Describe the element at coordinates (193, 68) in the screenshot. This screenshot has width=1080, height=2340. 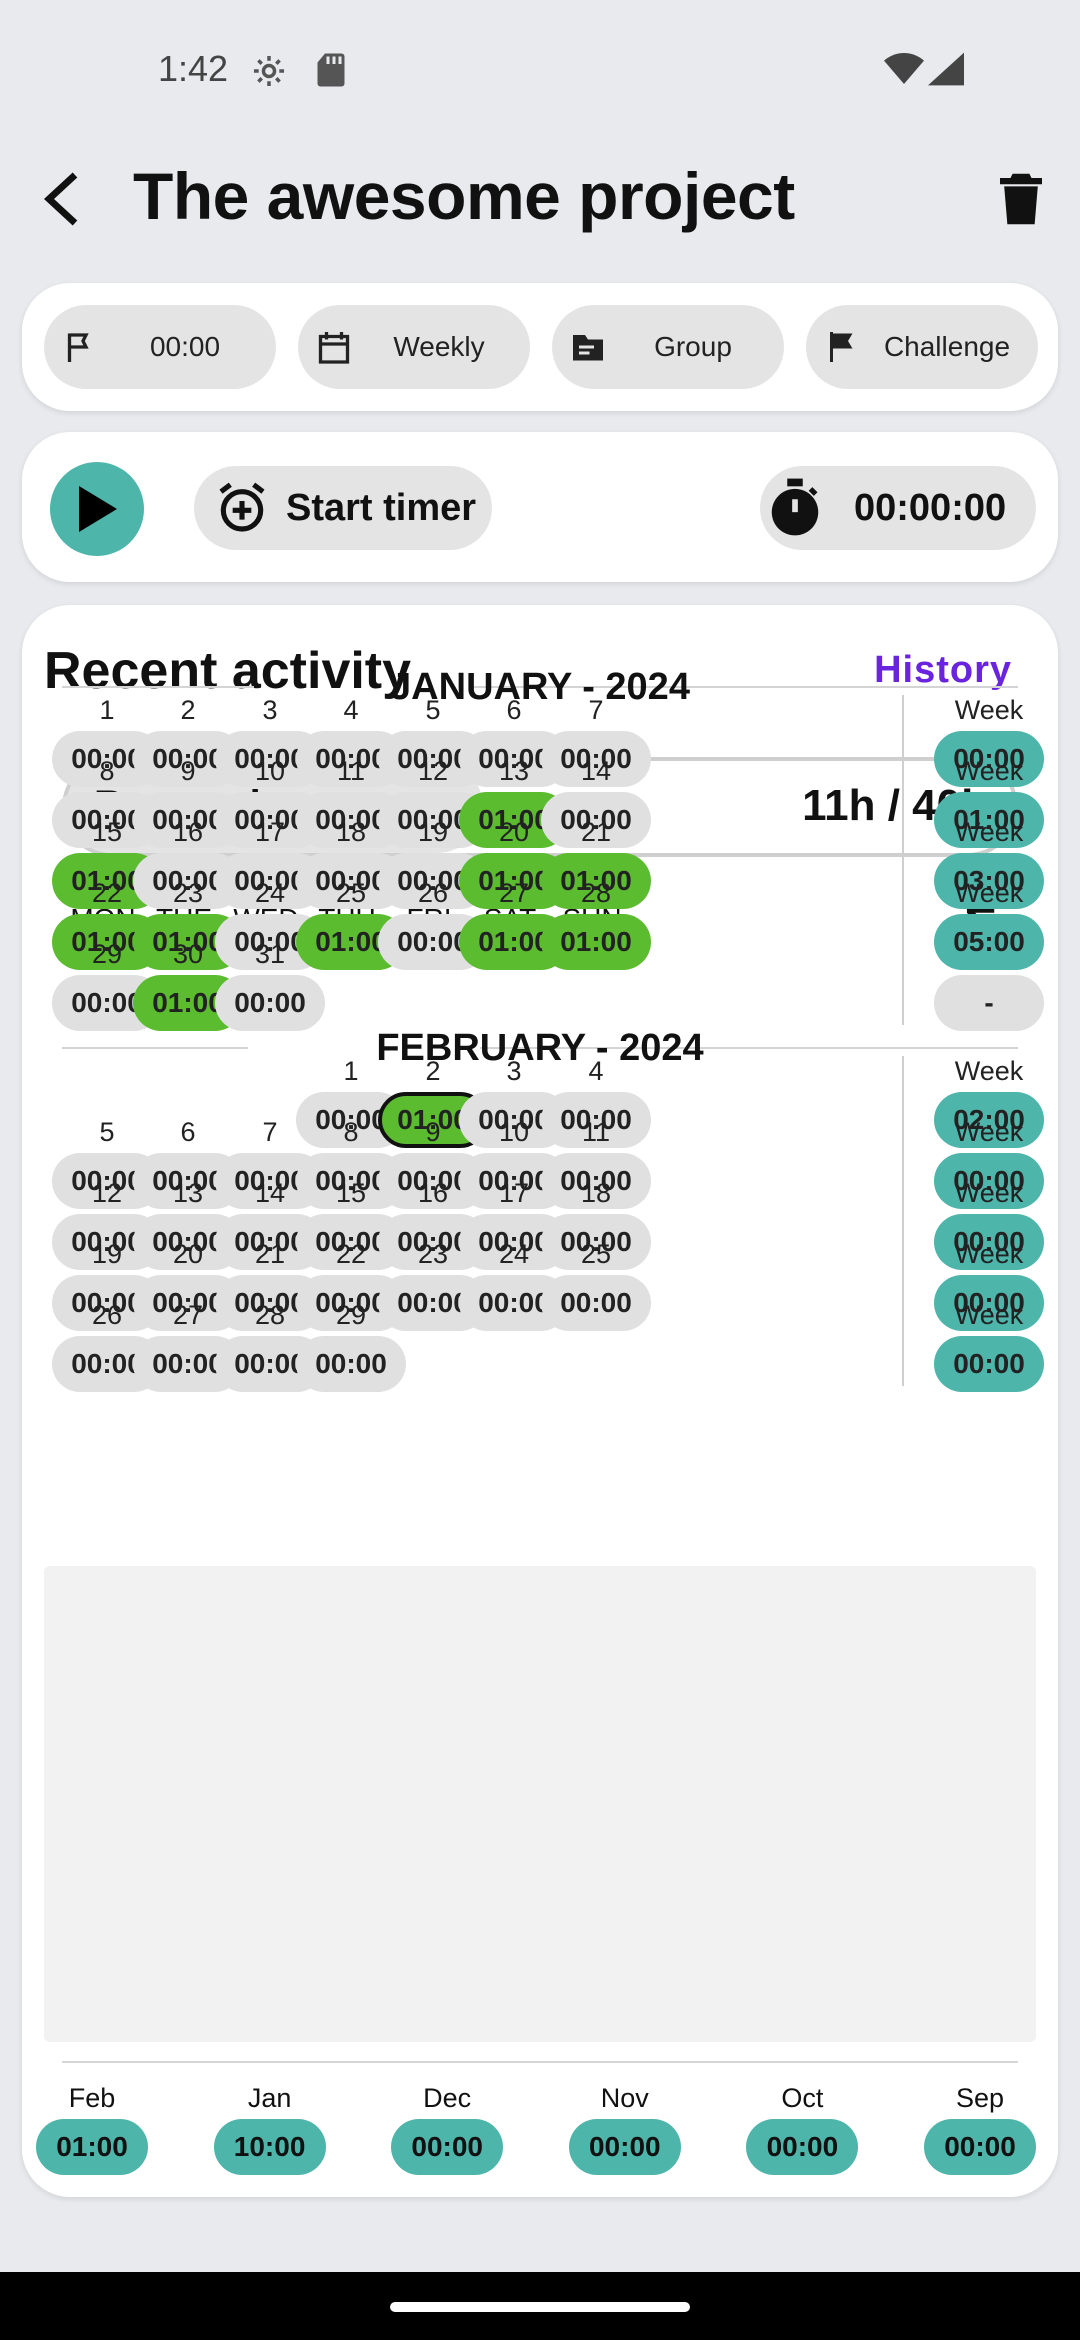
I see `status-time: 1:42` at that location.